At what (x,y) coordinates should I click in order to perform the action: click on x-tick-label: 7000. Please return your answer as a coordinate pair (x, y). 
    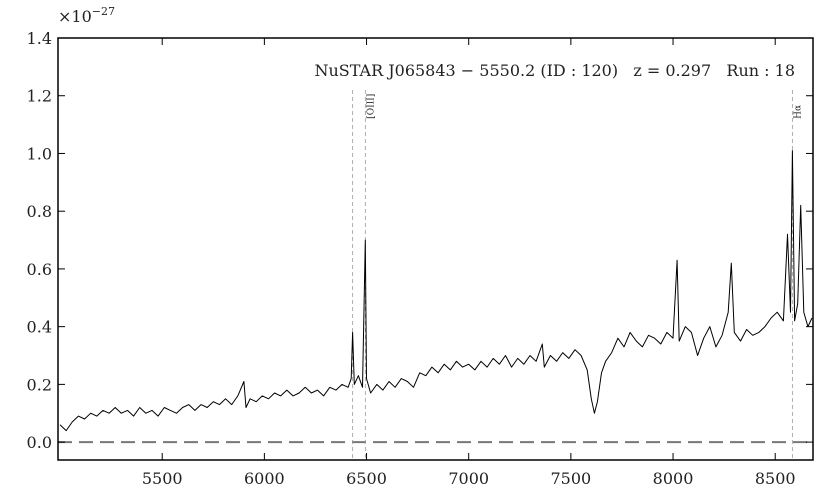
    Looking at the image, I should click on (468, 478).